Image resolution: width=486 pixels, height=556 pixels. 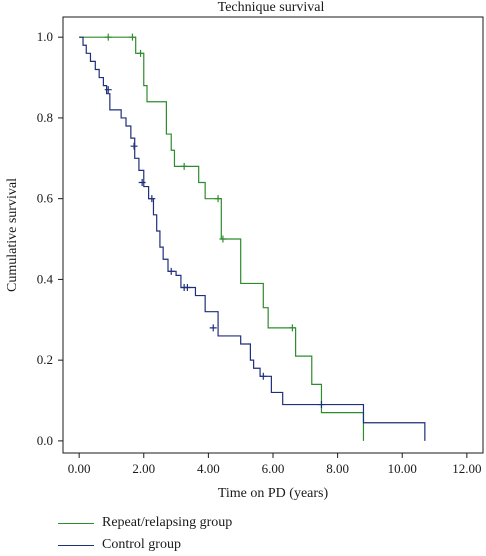 I want to click on legend-label-repeat-relapsing: Repeat/relapsing group, so click(x=167, y=522).